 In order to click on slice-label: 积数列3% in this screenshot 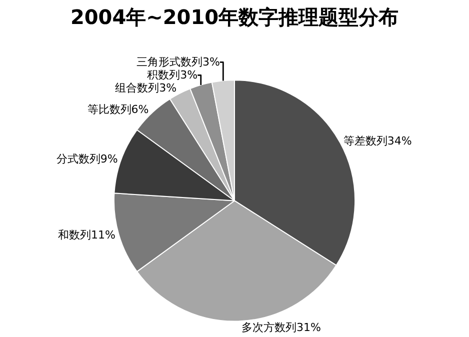, I will do `click(172, 75)`.